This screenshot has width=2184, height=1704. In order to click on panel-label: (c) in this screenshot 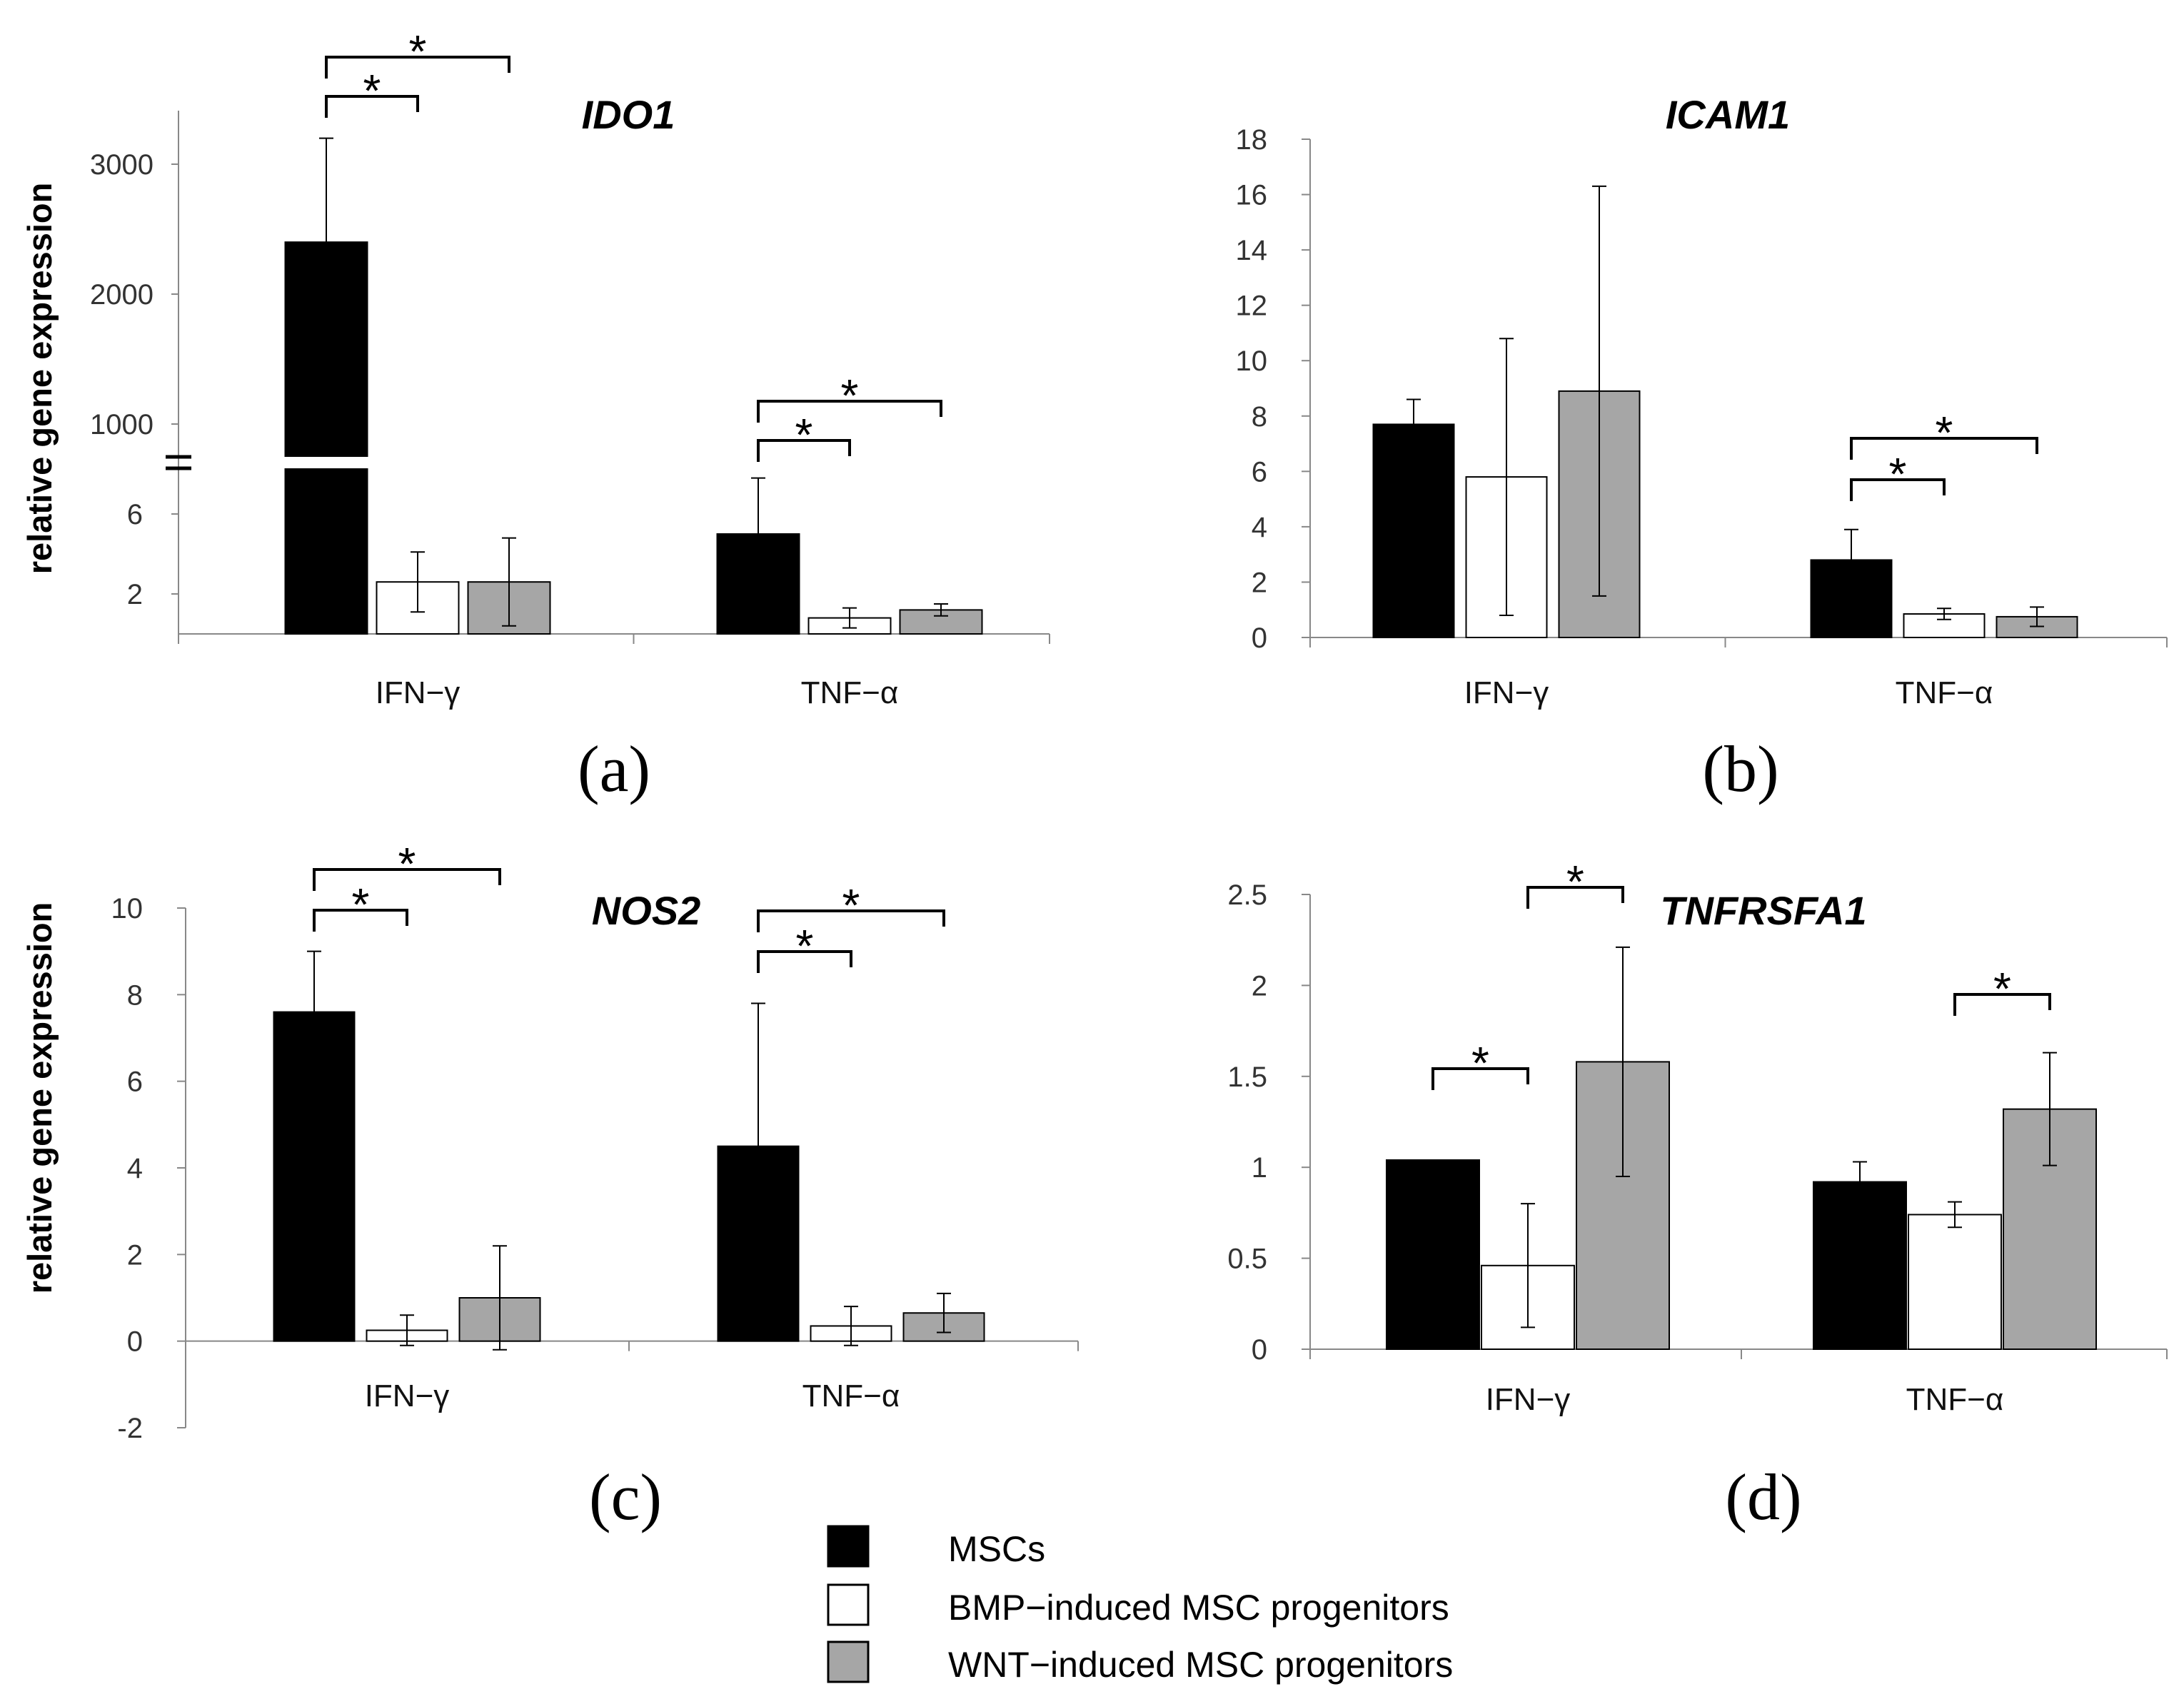, I will do `click(625, 1497)`.